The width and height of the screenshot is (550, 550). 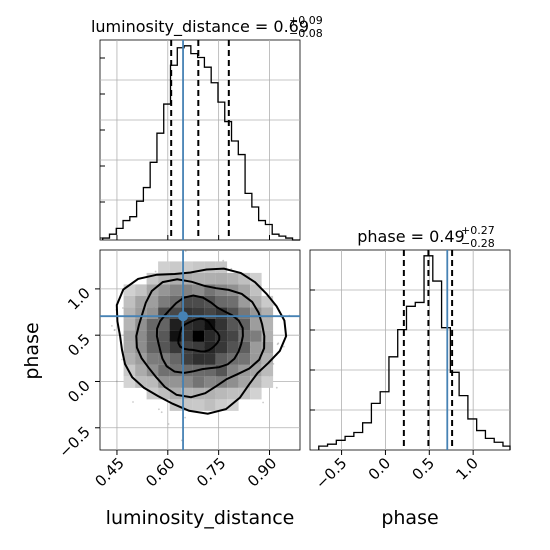 What do you see at coordinates (467, 469) in the screenshot?
I see `x-tick-label-3: 1.0` at bounding box center [467, 469].